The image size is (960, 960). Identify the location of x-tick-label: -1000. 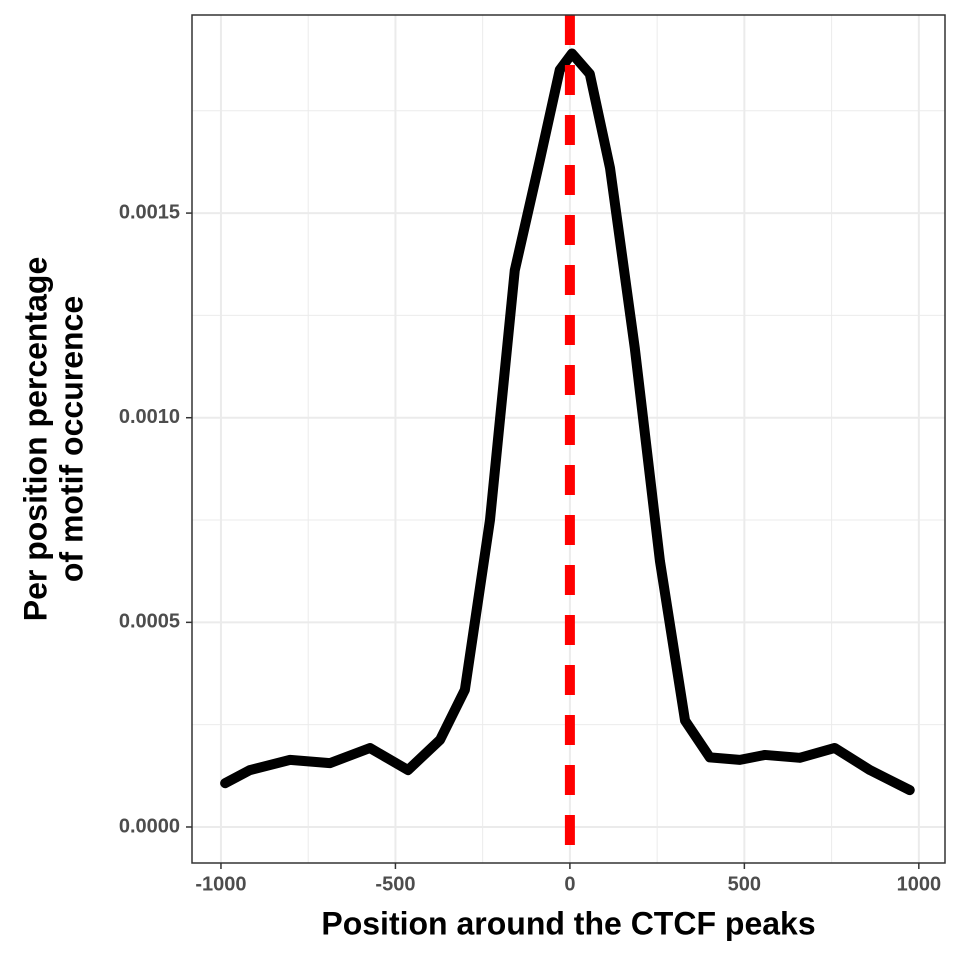
(220, 884).